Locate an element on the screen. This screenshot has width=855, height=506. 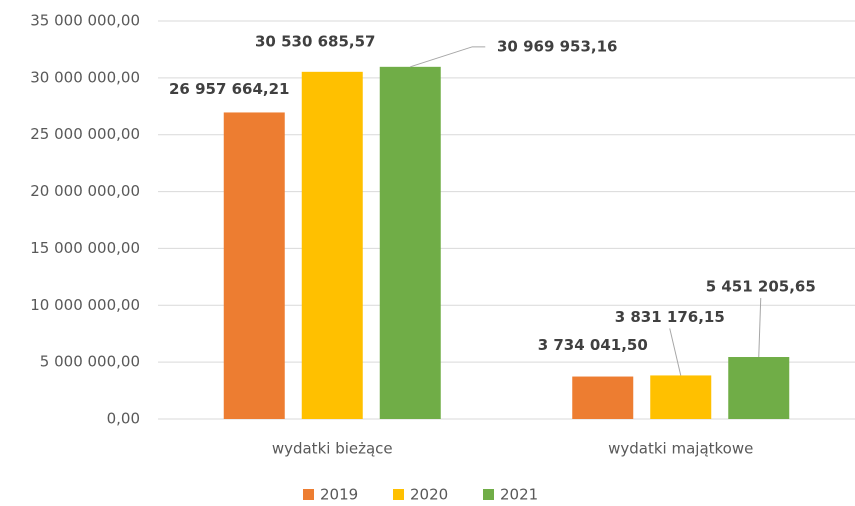
value-label: 5 451 205,65 is located at coordinates (761, 287).